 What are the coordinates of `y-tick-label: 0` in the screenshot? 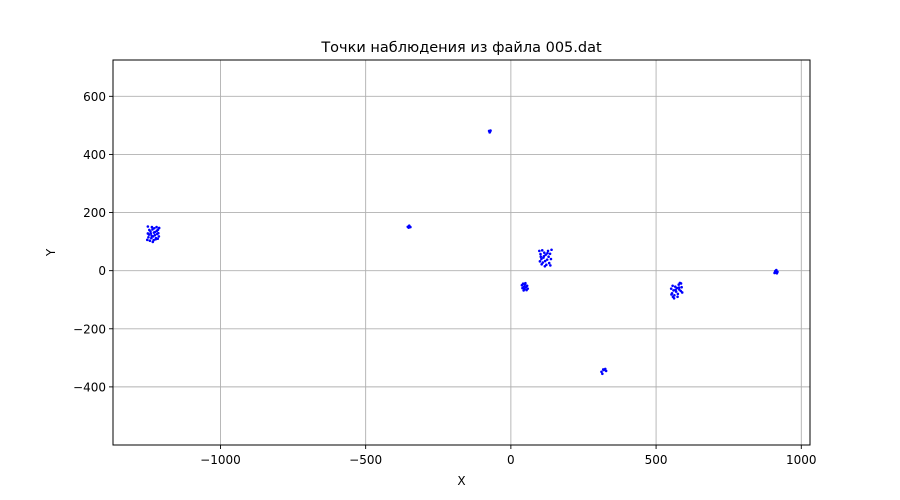 It's located at (102, 271).